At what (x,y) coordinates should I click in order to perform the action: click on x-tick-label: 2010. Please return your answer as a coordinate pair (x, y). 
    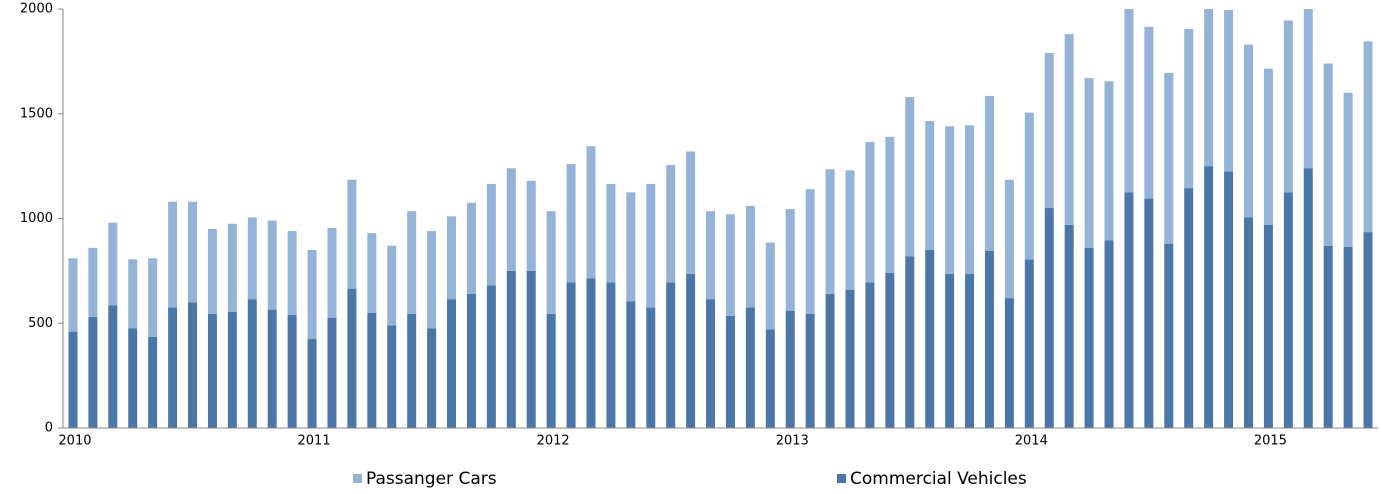
    Looking at the image, I should click on (74, 441).